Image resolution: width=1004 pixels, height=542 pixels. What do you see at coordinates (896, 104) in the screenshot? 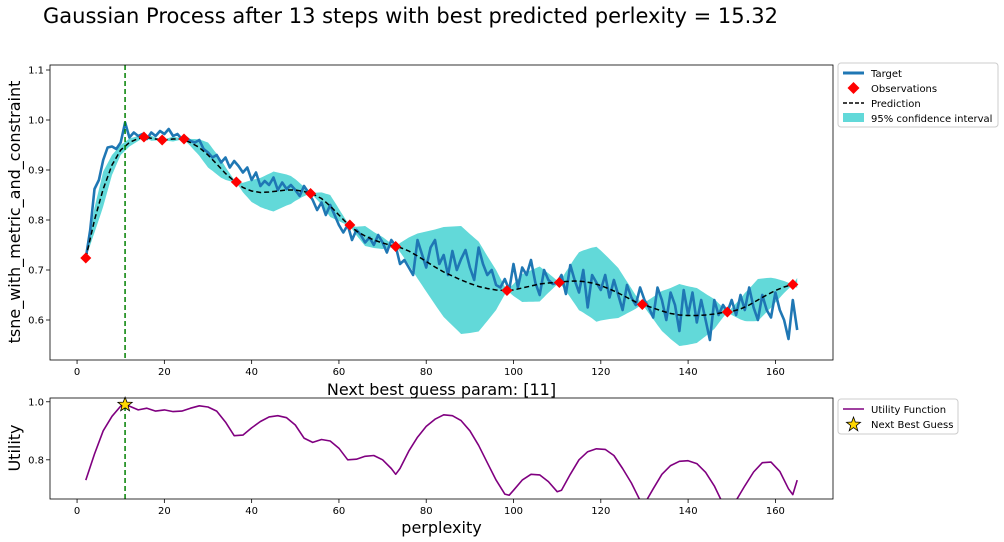
I see `legend-prediction-label: Prediction` at bounding box center [896, 104].